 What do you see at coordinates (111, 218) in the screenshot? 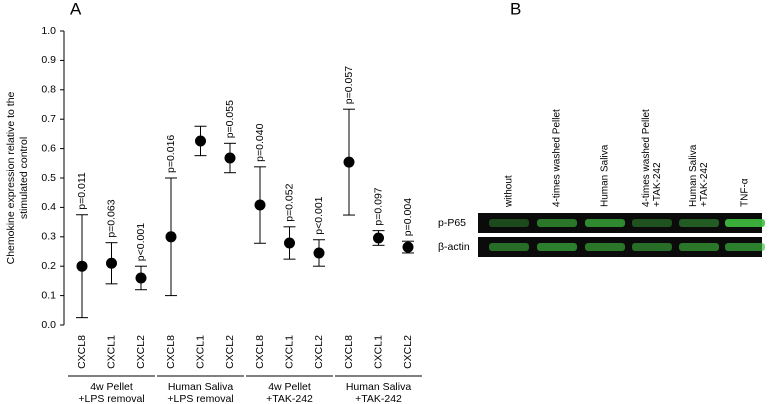
I see `p-value: p=0.063` at bounding box center [111, 218].